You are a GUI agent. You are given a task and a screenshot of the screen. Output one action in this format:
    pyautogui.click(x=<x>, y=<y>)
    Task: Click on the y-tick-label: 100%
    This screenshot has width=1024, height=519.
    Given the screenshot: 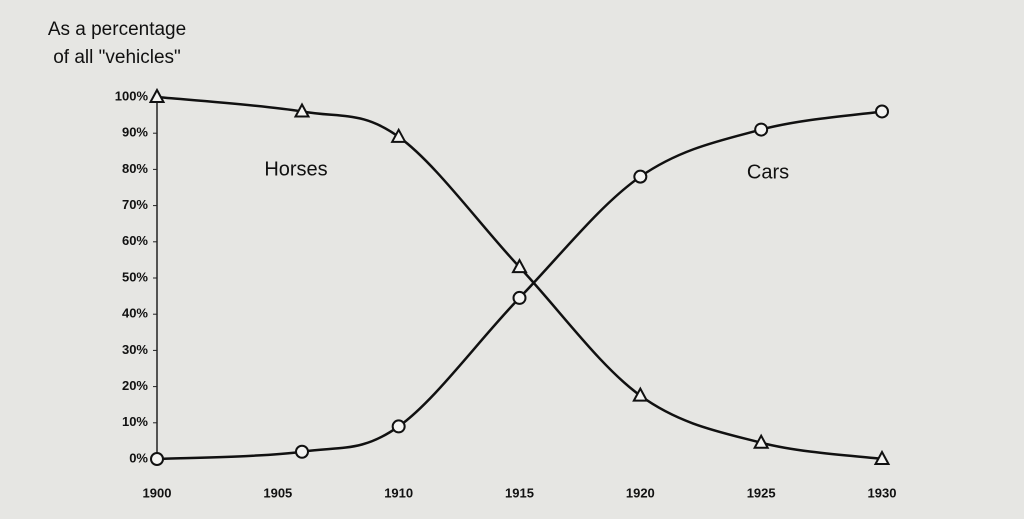 What is the action you would take?
    pyautogui.click(x=132, y=95)
    